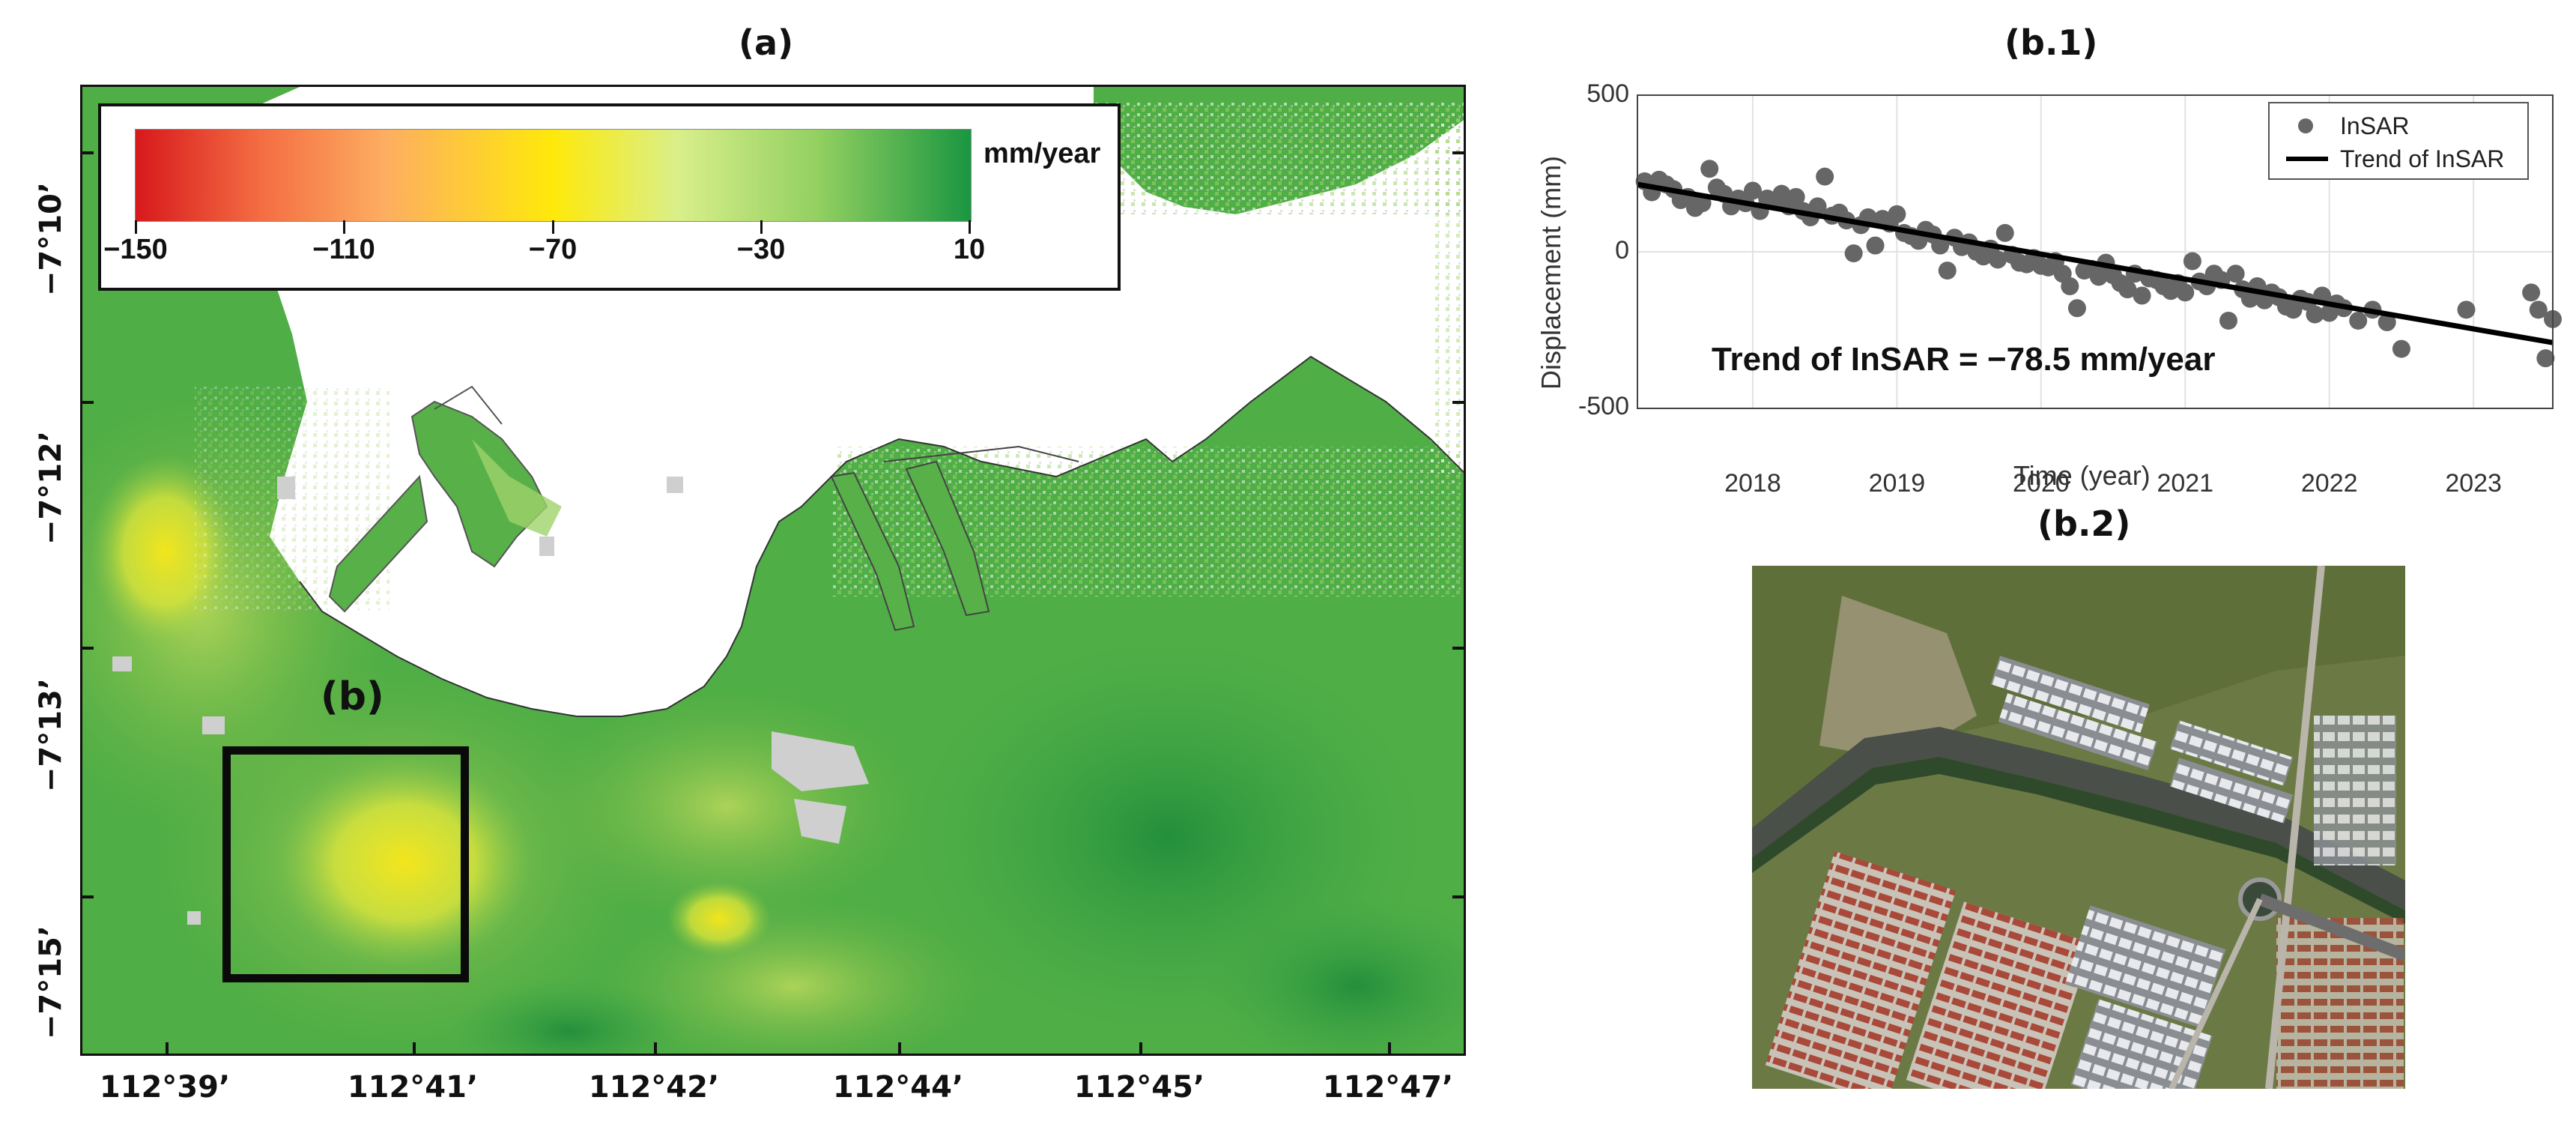 The height and width of the screenshot is (1127, 2576). Describe the element at coordinates (2042, 483) in the screenshot. I see `x-tick-label: 2020` at that location.